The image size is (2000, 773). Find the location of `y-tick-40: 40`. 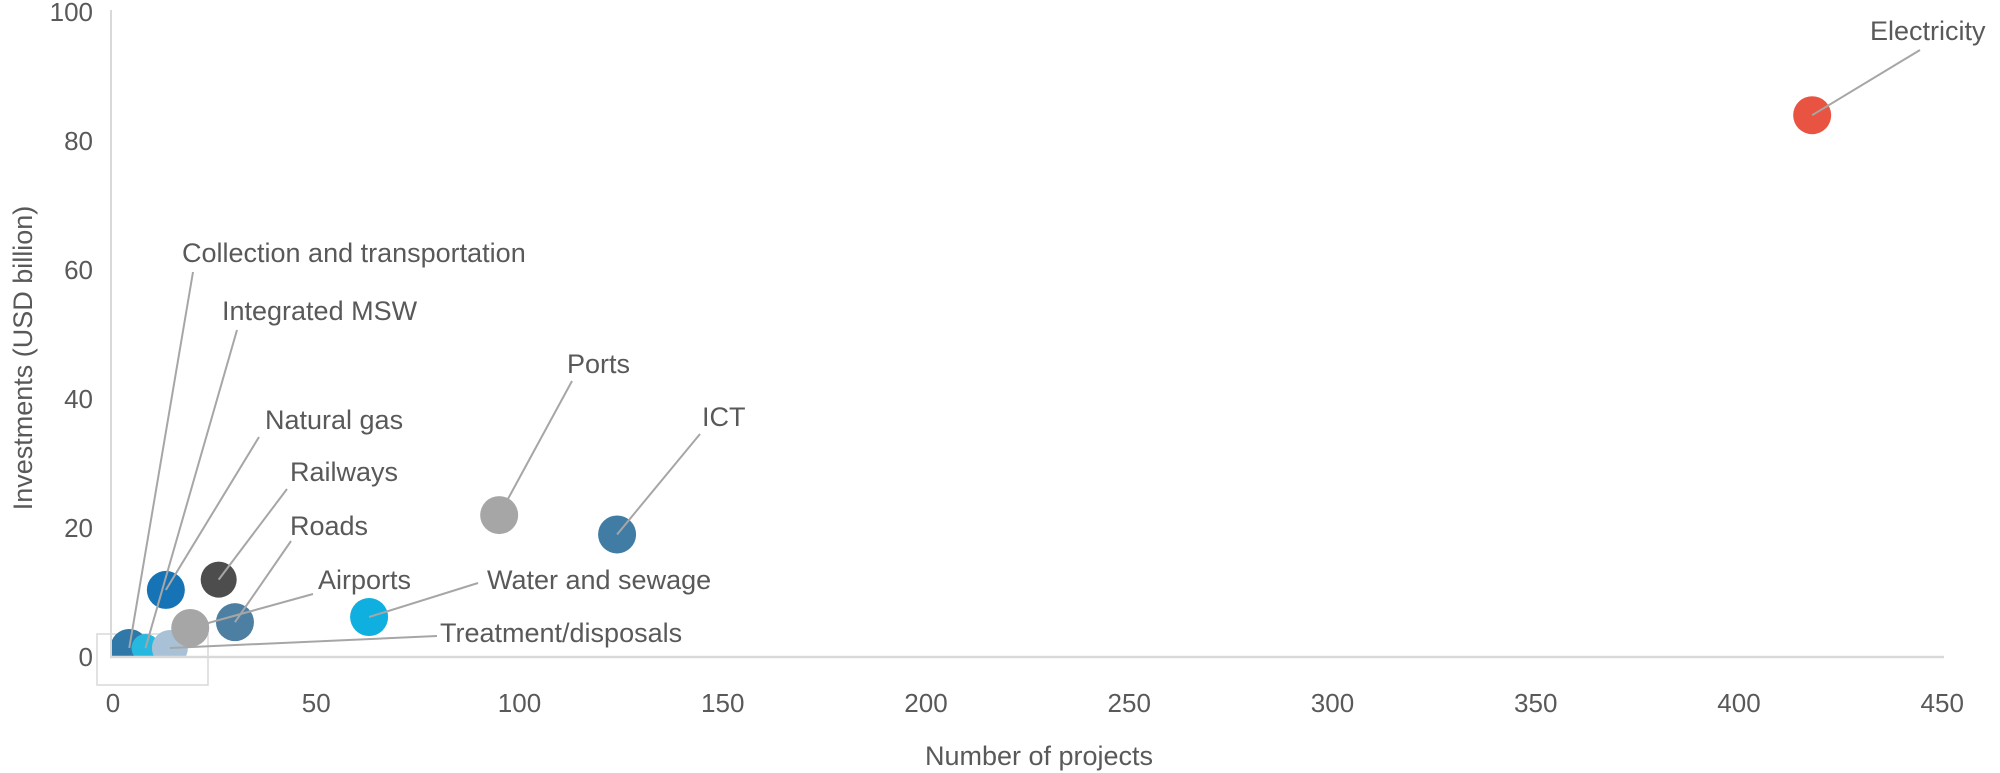

y-tick-40: 40 is located at coordinates (78, 399).